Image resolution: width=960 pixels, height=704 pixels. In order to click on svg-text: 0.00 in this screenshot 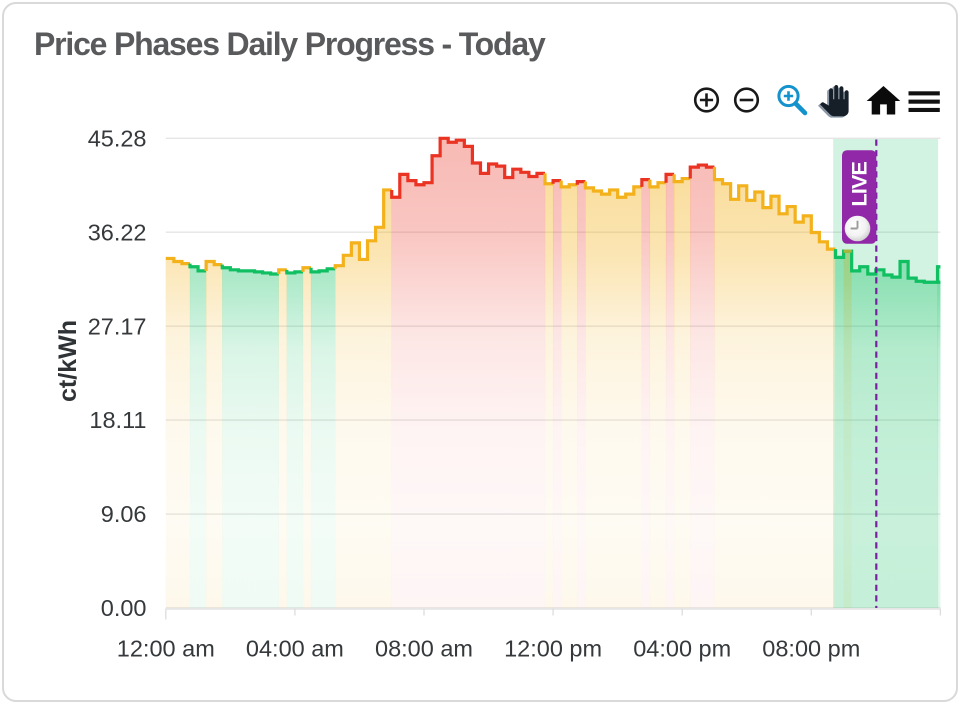, I will do `click(124, 608)`.